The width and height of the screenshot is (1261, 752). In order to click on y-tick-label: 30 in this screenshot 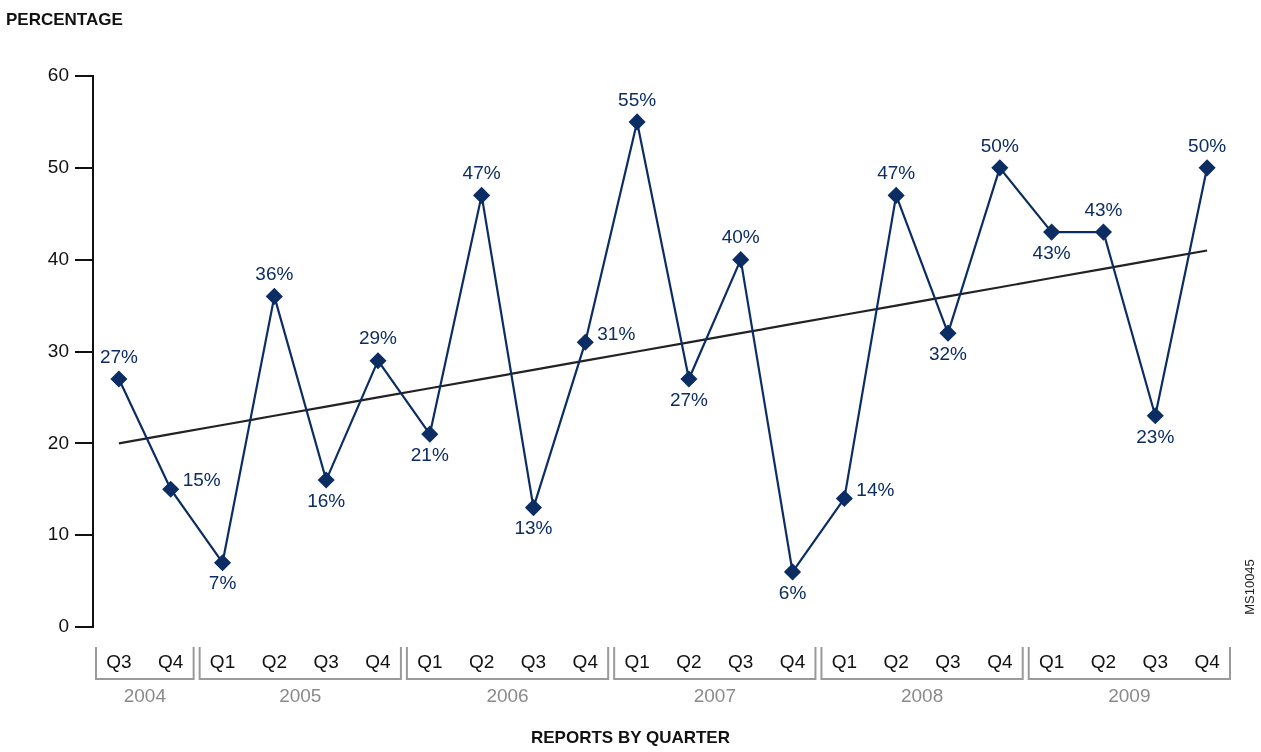, I will do `click(58, 350)`.